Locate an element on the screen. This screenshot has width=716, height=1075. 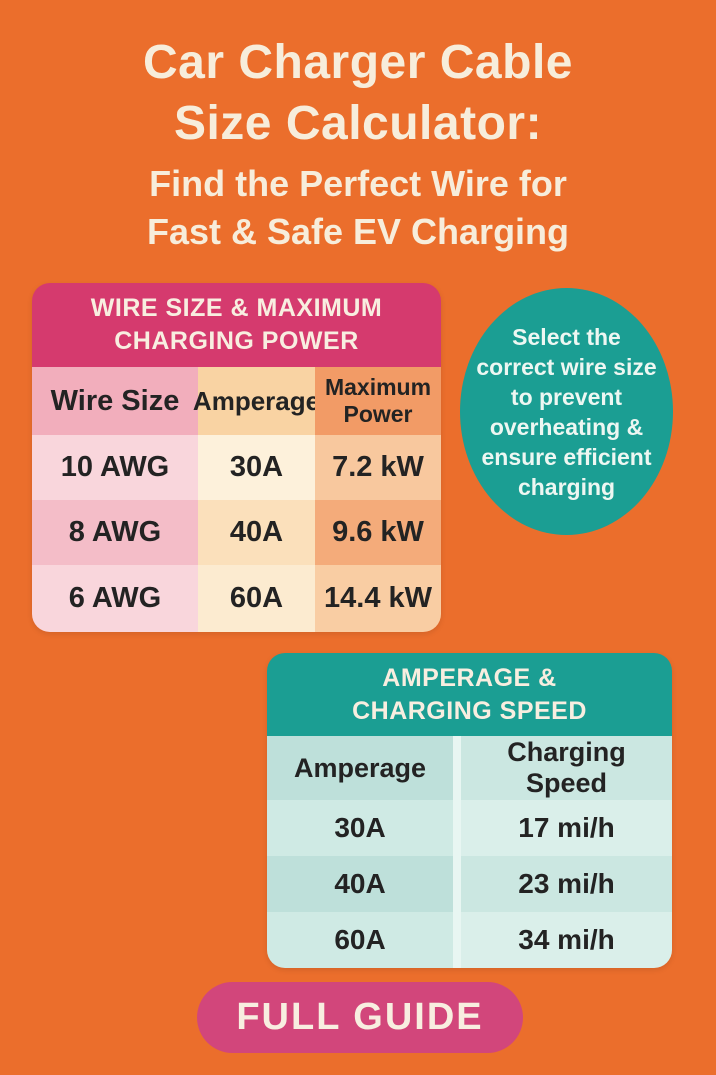
table-cell-charging-speed: 23 mi/h is located at coordinates (562, 884).